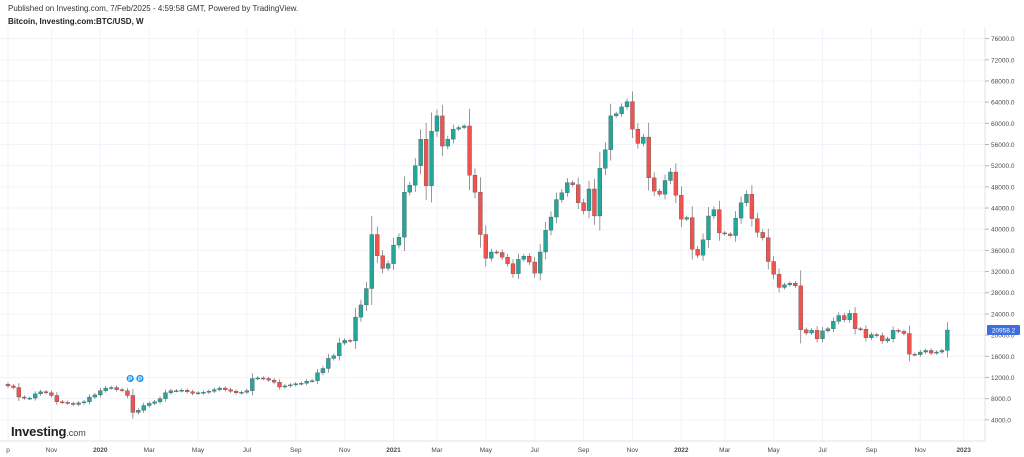  Describe the element at coordinates (1003, 251) in the screenshot. I see `y-tick-label: 36000.0` at that location.